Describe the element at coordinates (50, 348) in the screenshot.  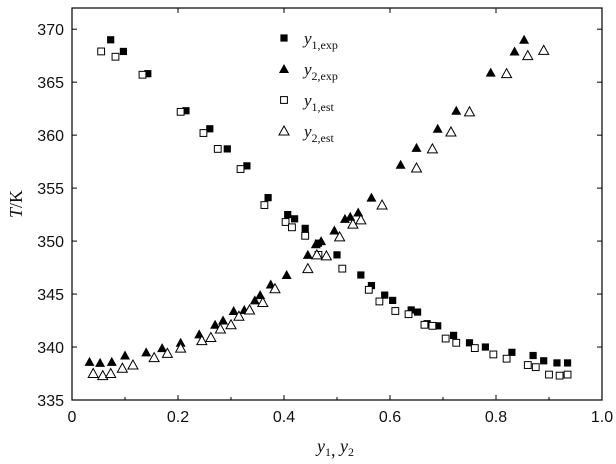
I see `y-tick-label: 340` at that location.